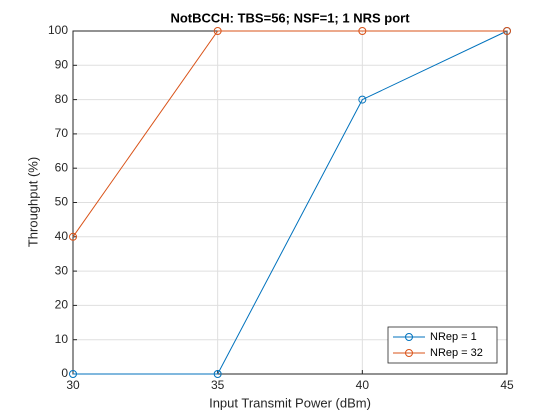 This screenshot has width=560, height=420. What do you see at coordinates (32, 202) in the screenshot?
I see `y-axis-label: Throughput (%)` at bounding box center [32, 202].